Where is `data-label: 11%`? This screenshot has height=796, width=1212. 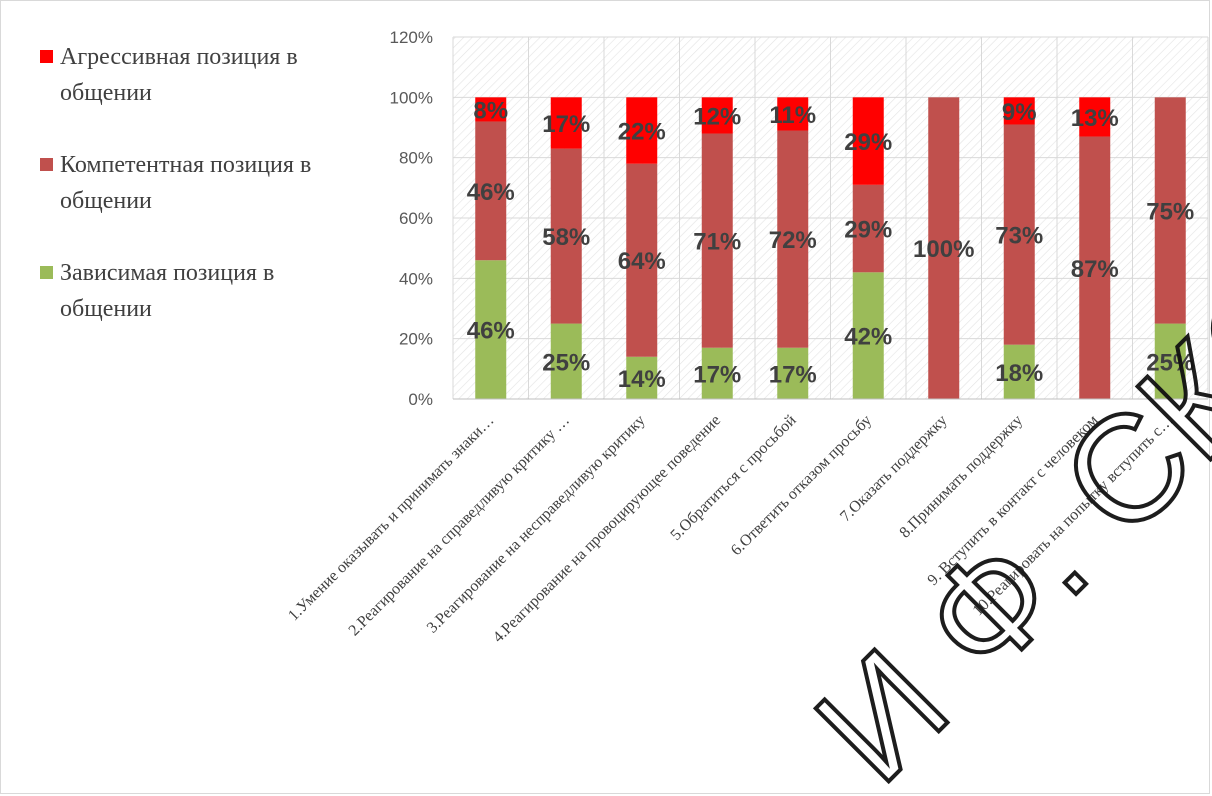 data-label: 11% is located at coordinates (792, 115).